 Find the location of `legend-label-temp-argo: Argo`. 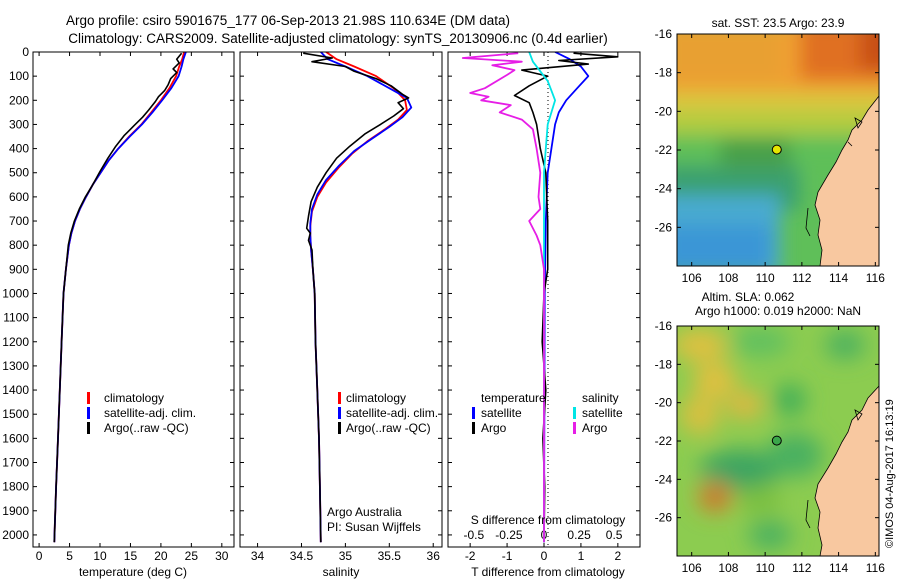

legend-label-temp-argo: Argo is located at coordinates (494, 428).